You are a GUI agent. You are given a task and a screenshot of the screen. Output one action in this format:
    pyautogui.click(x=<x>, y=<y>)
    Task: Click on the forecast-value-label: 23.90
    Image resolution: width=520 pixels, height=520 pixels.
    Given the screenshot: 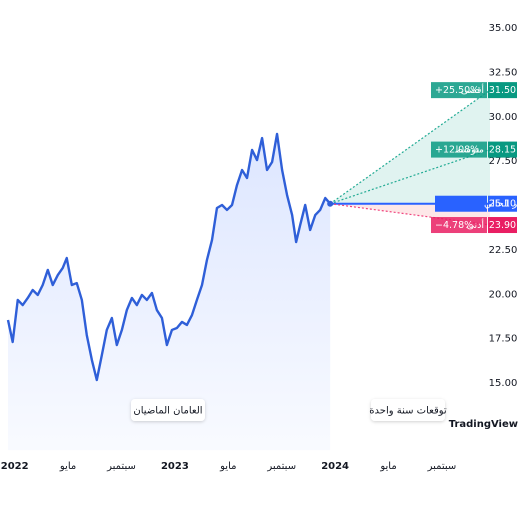 What is the action you would take?
    pyautogui.click(x=502, y=225)
    